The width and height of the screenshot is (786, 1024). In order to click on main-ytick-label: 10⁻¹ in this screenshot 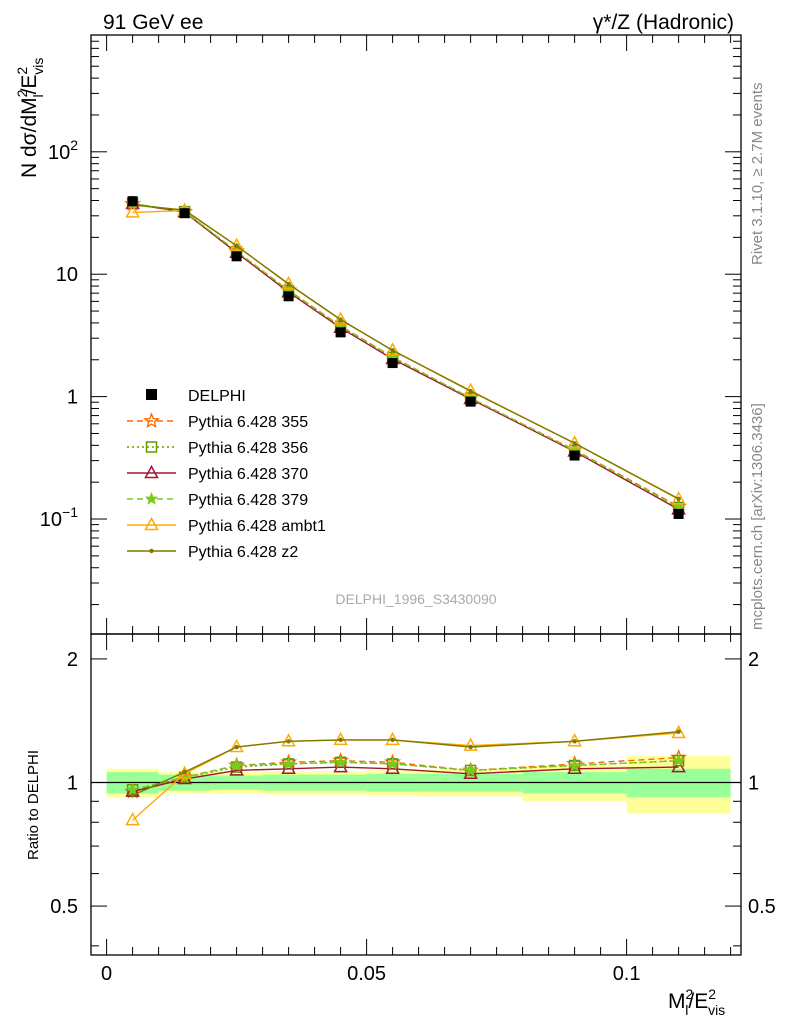, I will do `click(59, 517)`.